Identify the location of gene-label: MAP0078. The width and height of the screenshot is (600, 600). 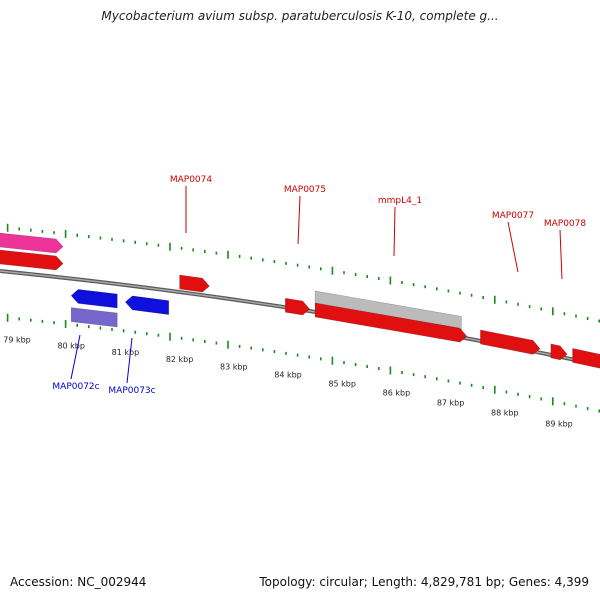
(565, 224).